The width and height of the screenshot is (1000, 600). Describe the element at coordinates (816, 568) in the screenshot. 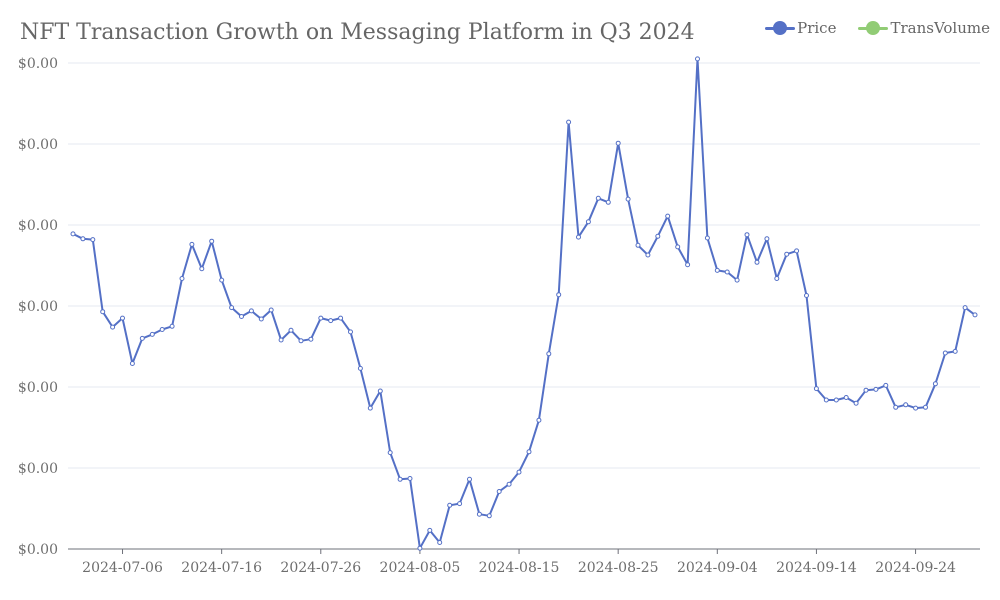

I see `x-tick-label: 2024-09-14` at that location.